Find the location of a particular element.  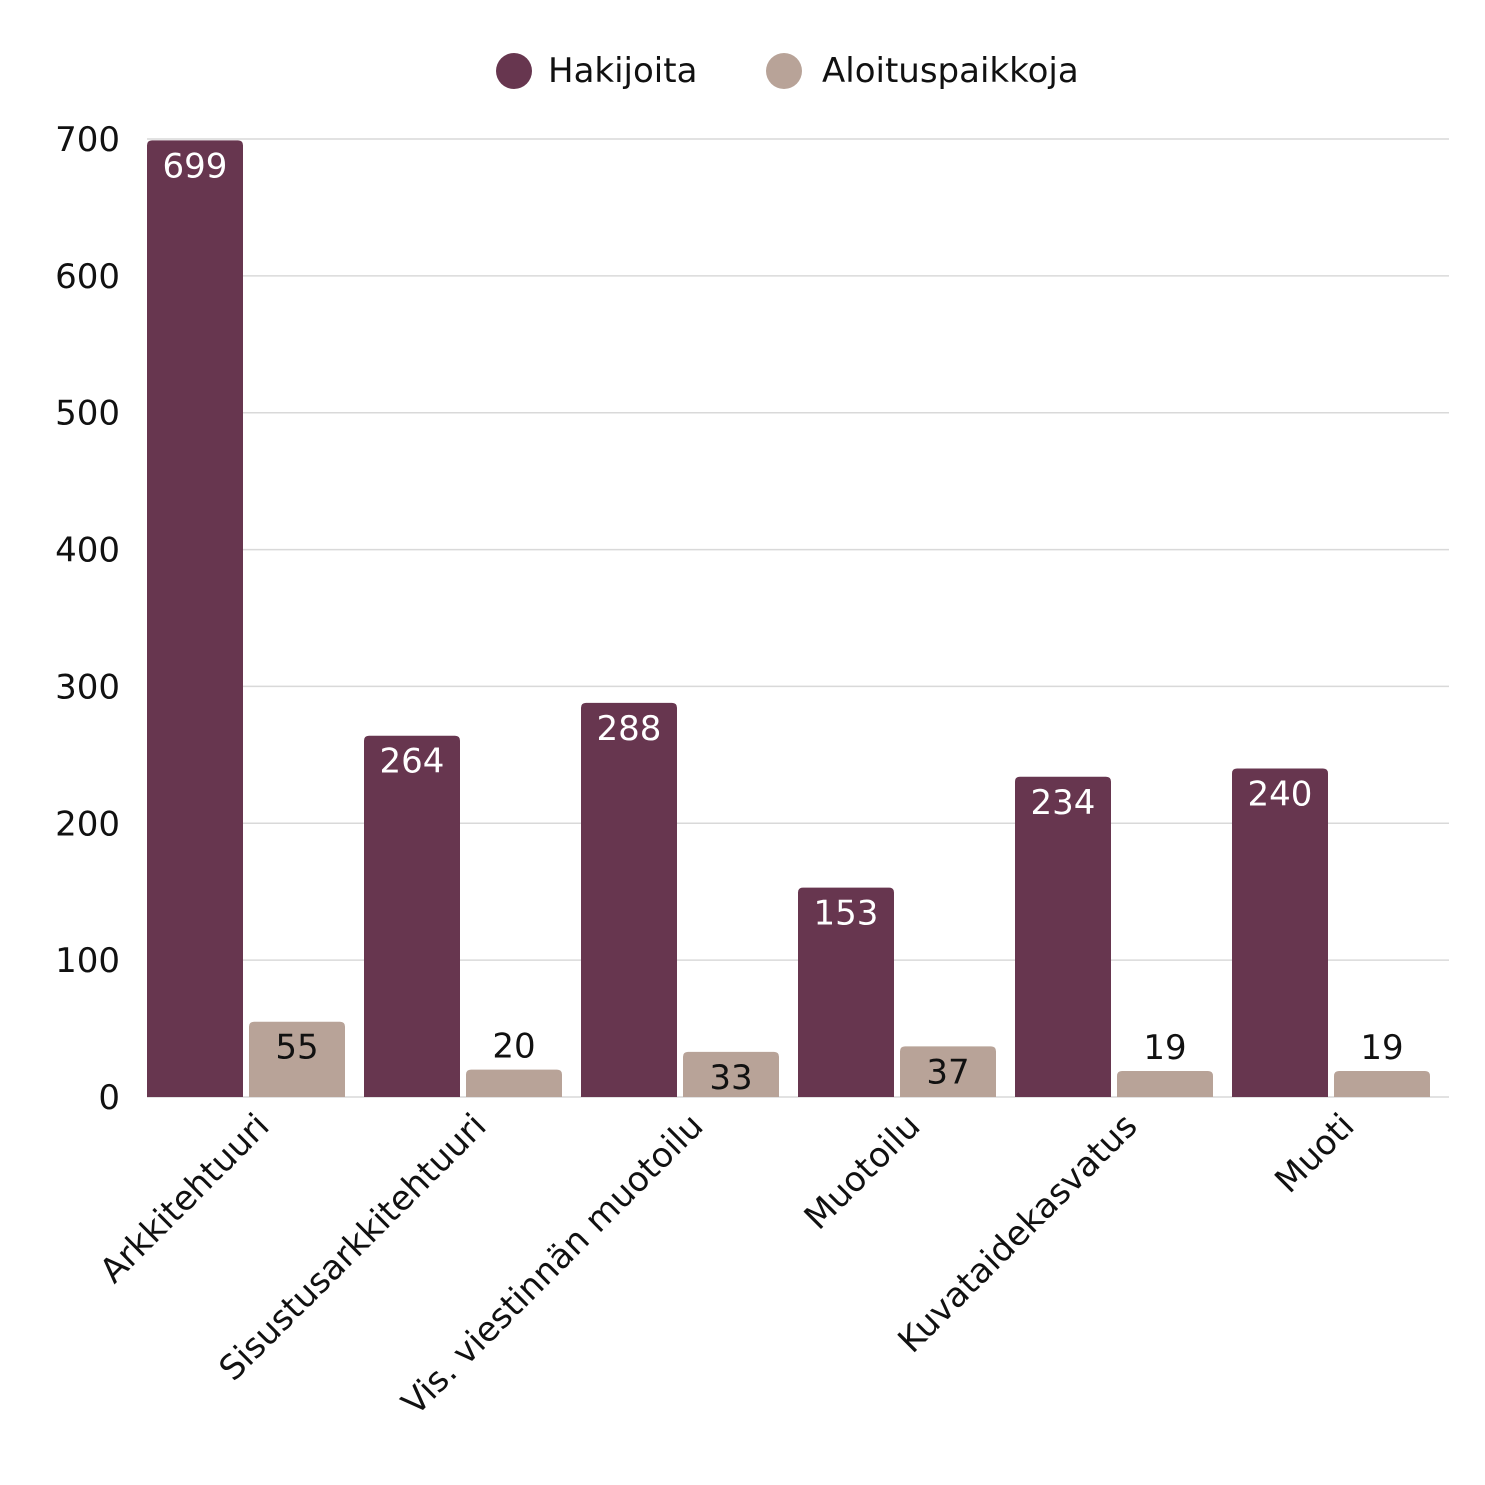

y-tick-label: 500 is located at coordinates (87, 414).